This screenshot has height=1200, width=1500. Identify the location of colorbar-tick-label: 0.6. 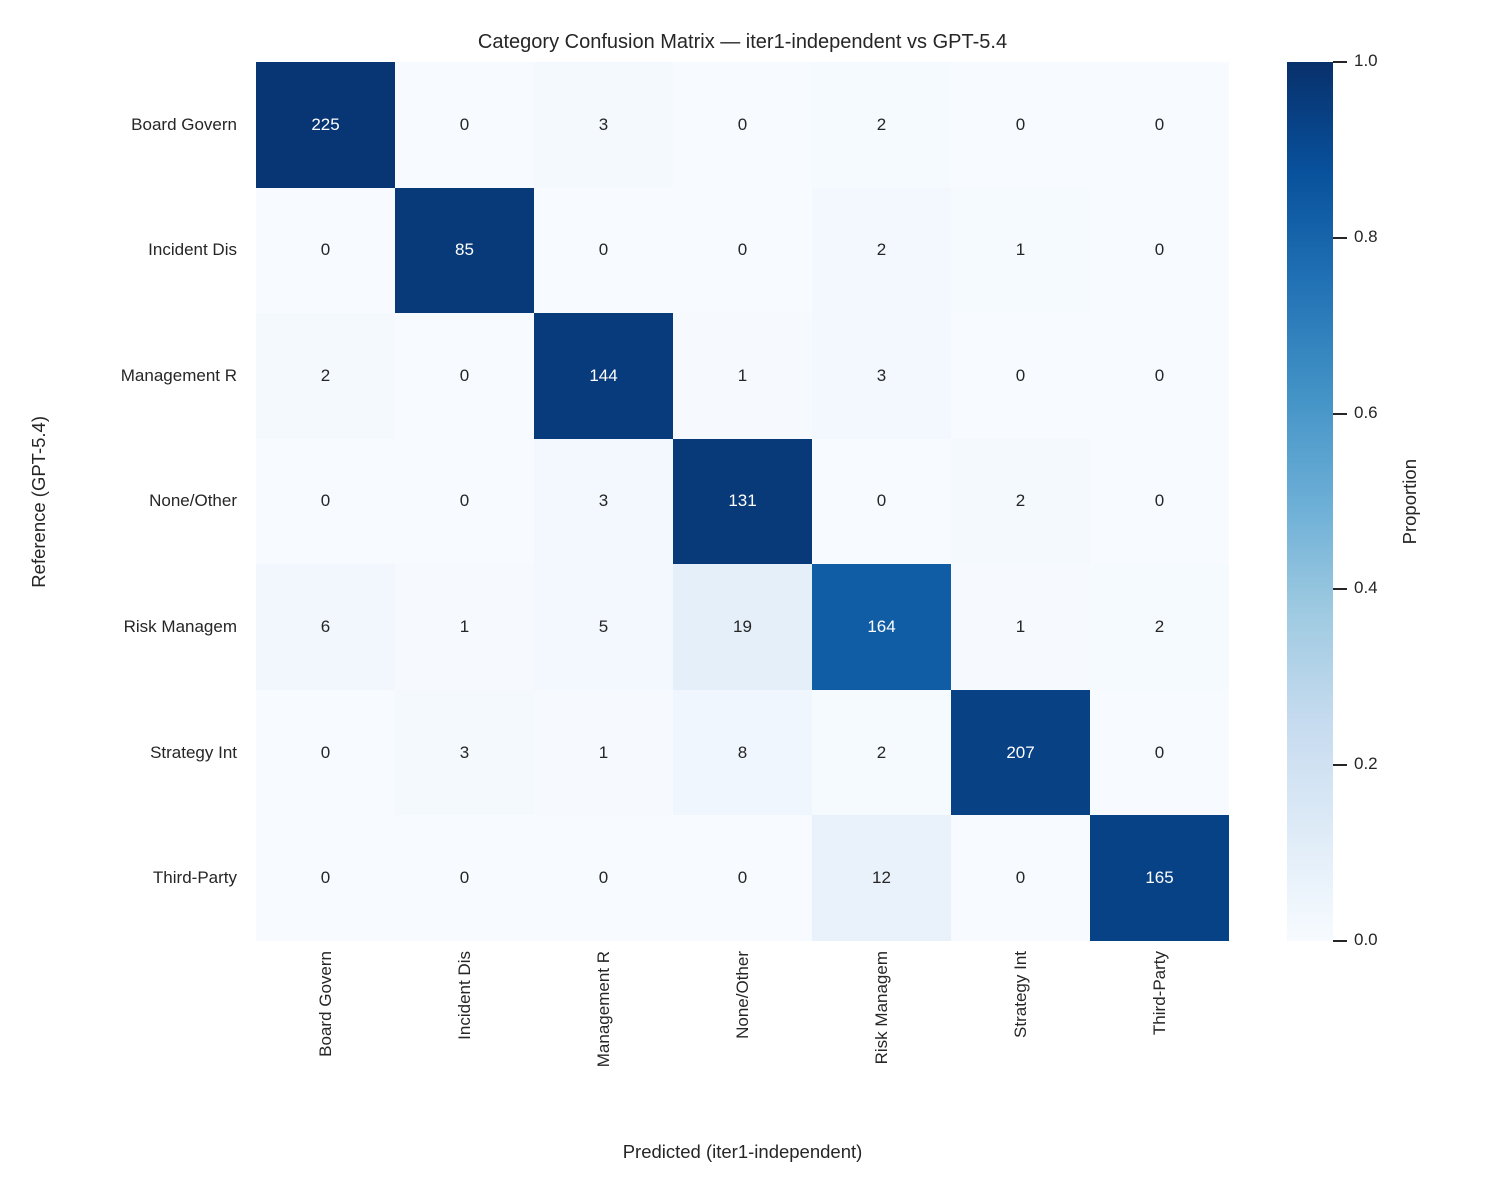
(1366, 412).